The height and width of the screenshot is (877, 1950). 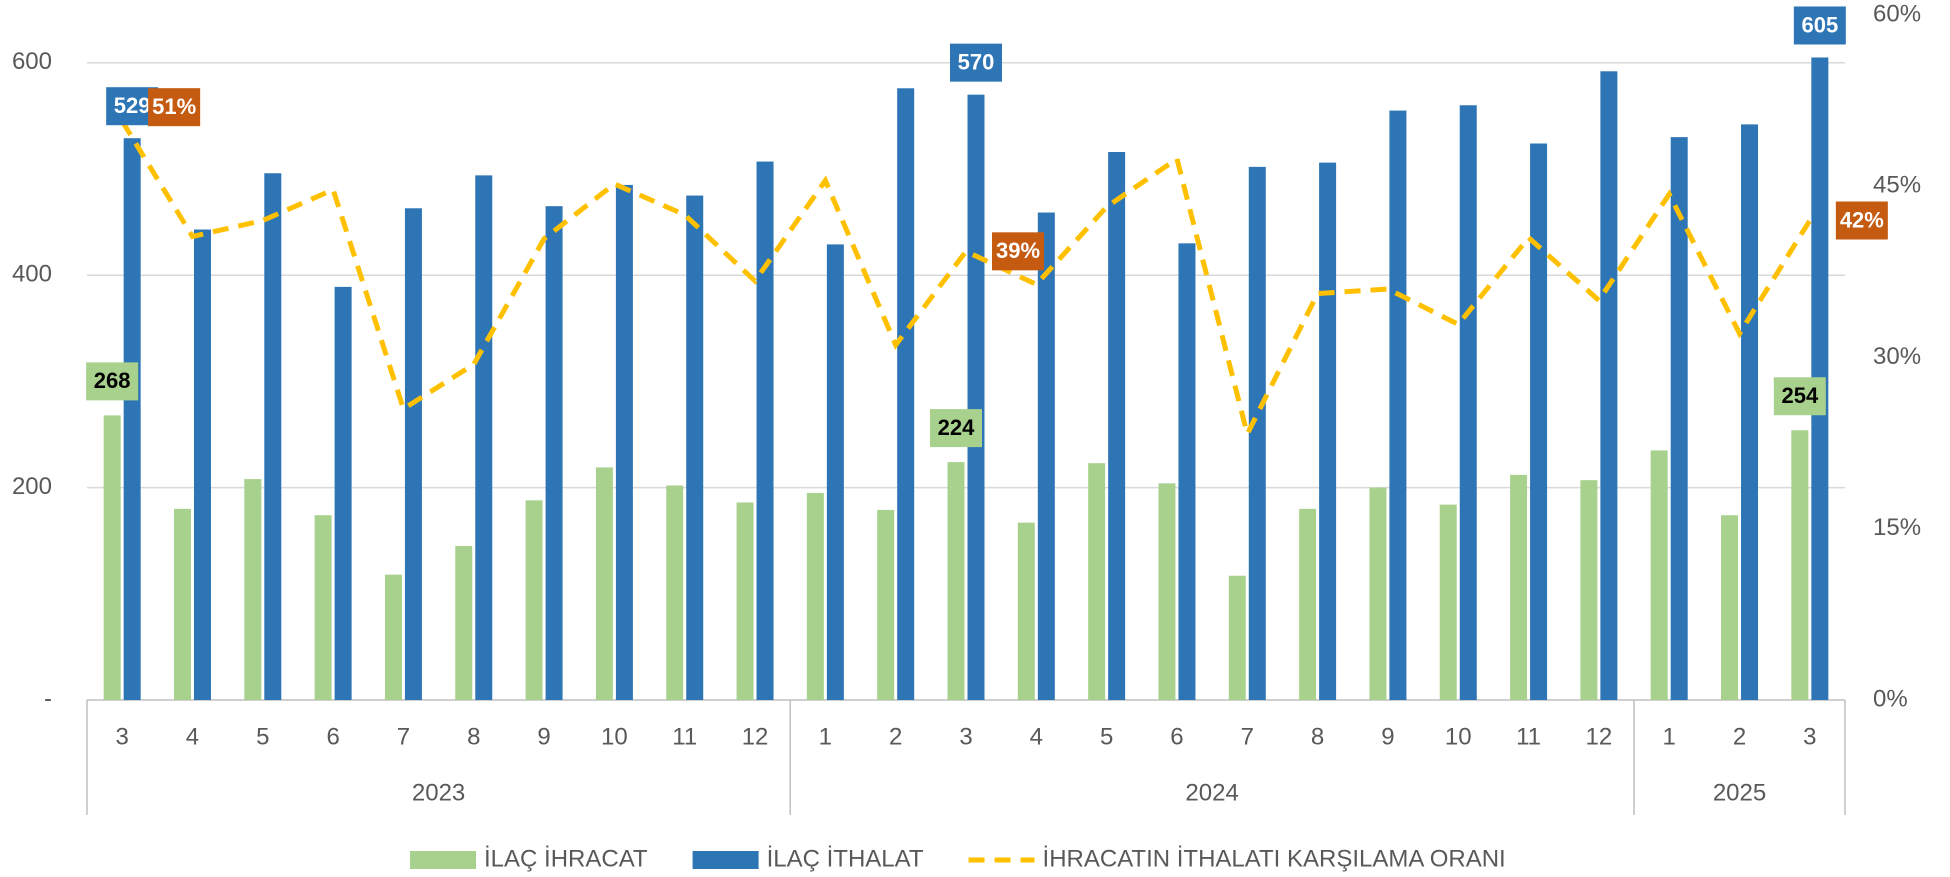 I want to click on import-label: 529, so click(x=132, y=105).